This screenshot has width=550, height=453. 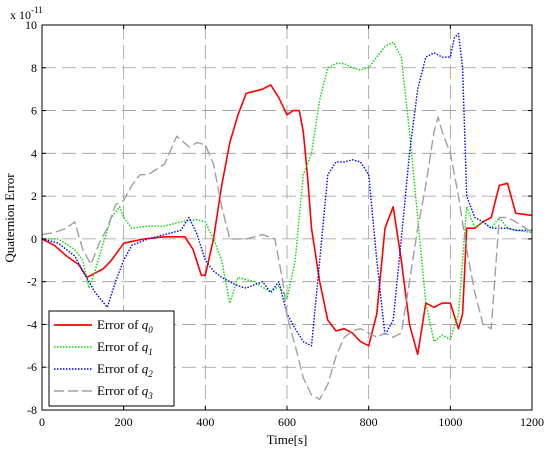 What do you see at coordinates (34, 111) in the screenshot?
I see `y-tick-label: 6` at bounding box center [34, 111].